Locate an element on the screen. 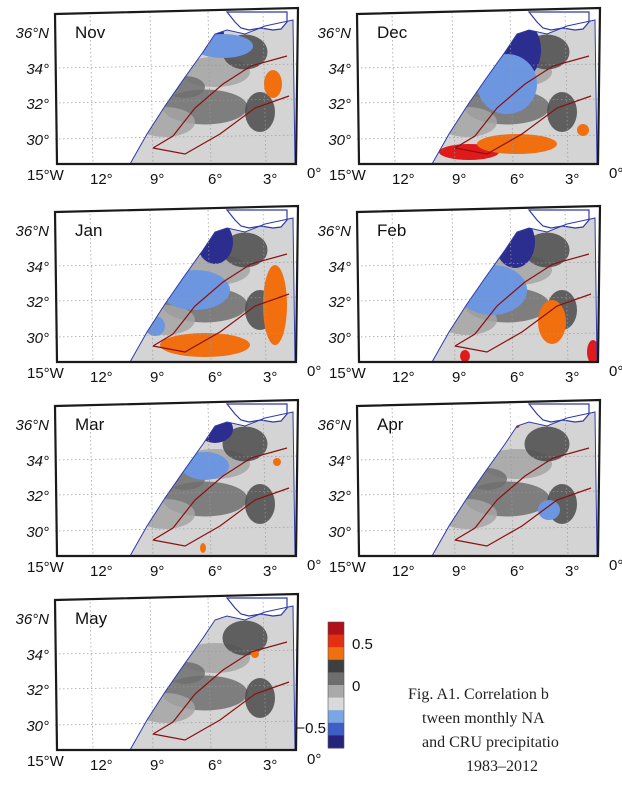 Image resolution: width=622 pixels, height=791 pixels. colorbar: 0.5 0 −0.5 is located at coordinates (334, 685).